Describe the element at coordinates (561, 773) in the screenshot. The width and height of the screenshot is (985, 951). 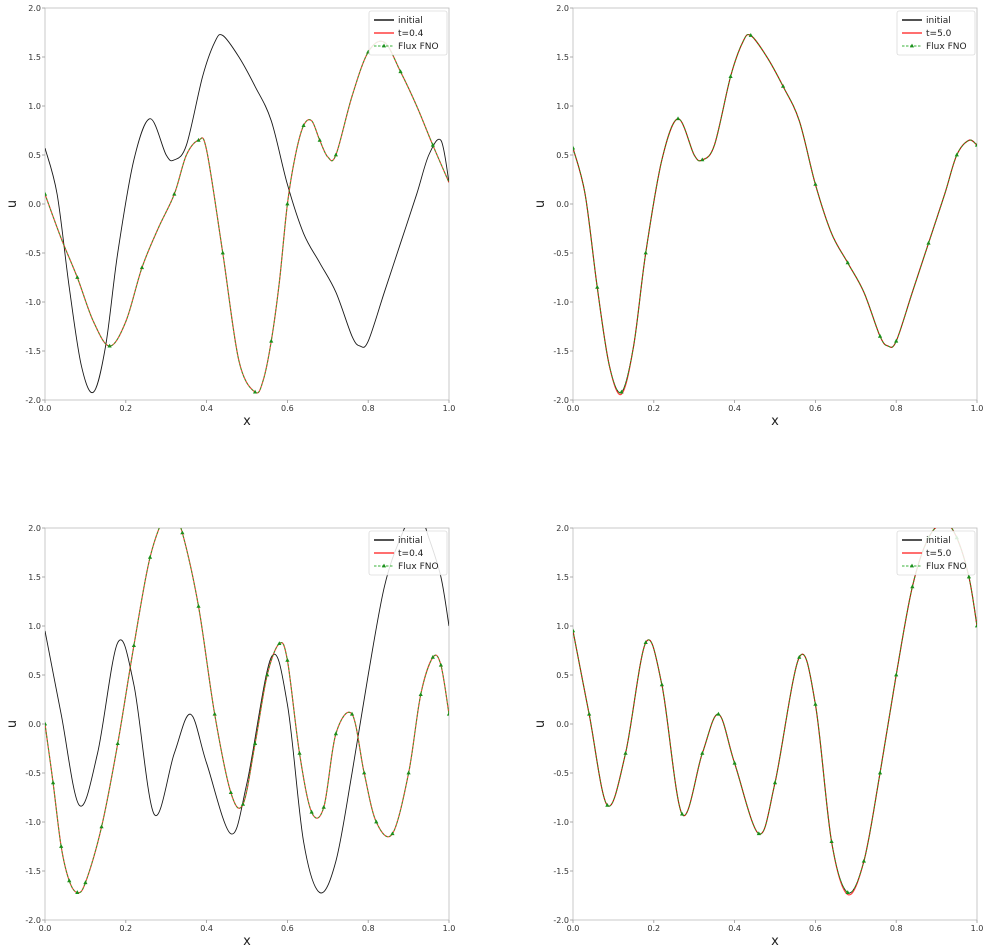
I see `y-tick-label: -0.5` at that location.